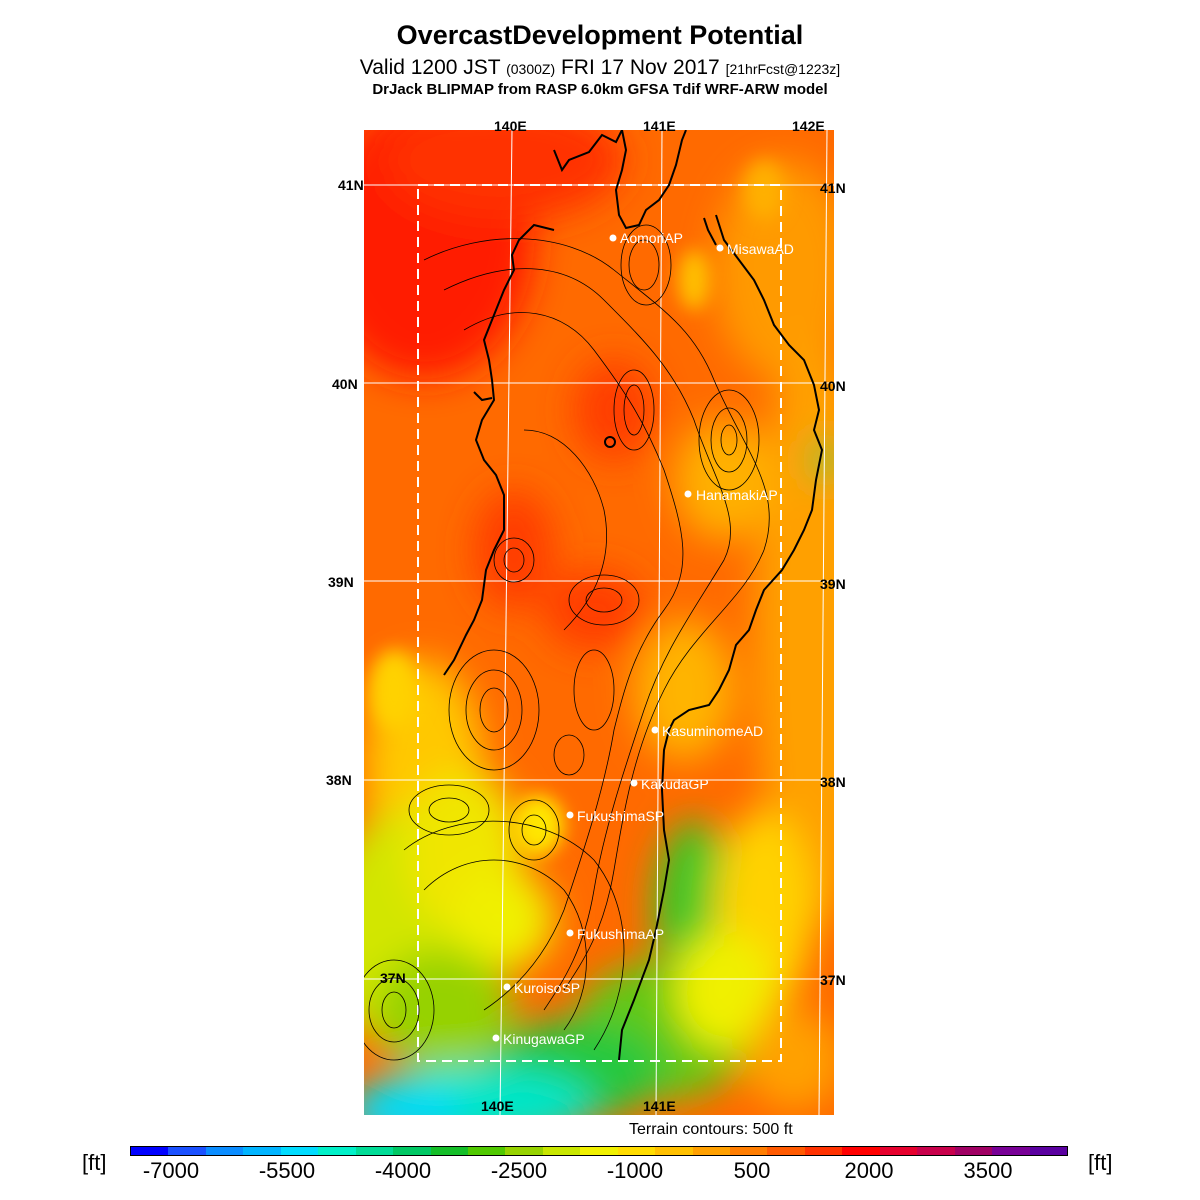 The width and height of the screenshot is (1200, 1200). I want to click on lat-label-right: 37N, so click(833, 980).